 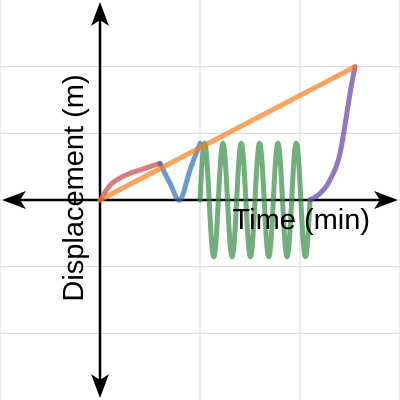 What do you see at coordinates (14, 200) in the screenshot?
I see `x-axis-arrow-left` at bounding box center [14, 200].